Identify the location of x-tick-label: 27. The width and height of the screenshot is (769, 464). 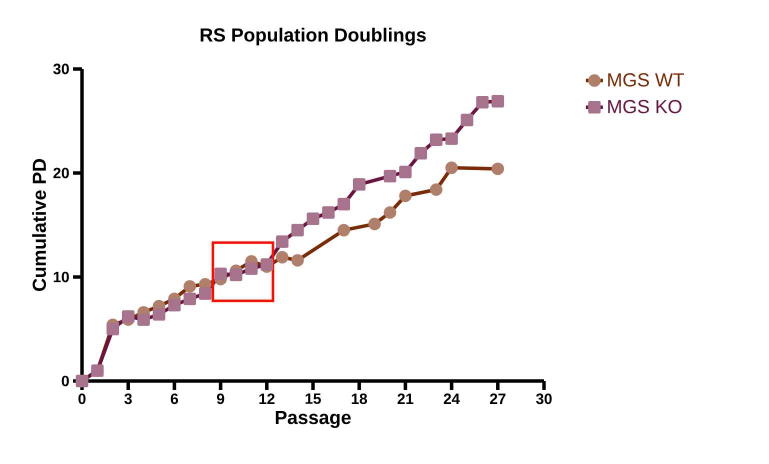
(498, 399).